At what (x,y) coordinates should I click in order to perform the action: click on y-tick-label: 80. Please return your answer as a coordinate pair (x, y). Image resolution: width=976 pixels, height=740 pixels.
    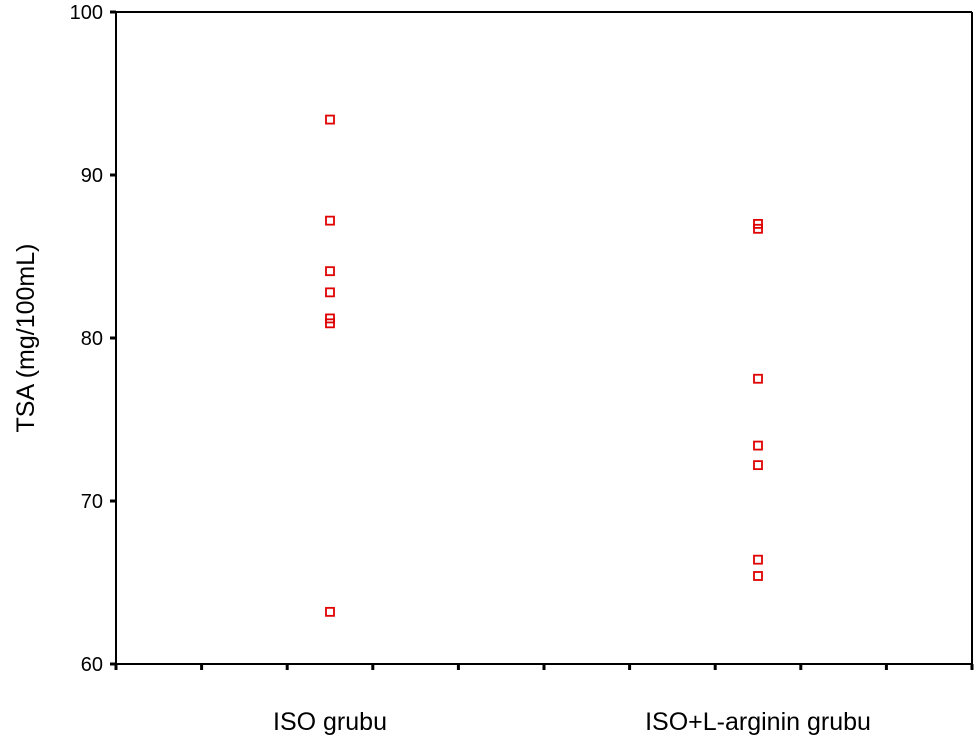
    Looking at the image, I should click on (92, 339).